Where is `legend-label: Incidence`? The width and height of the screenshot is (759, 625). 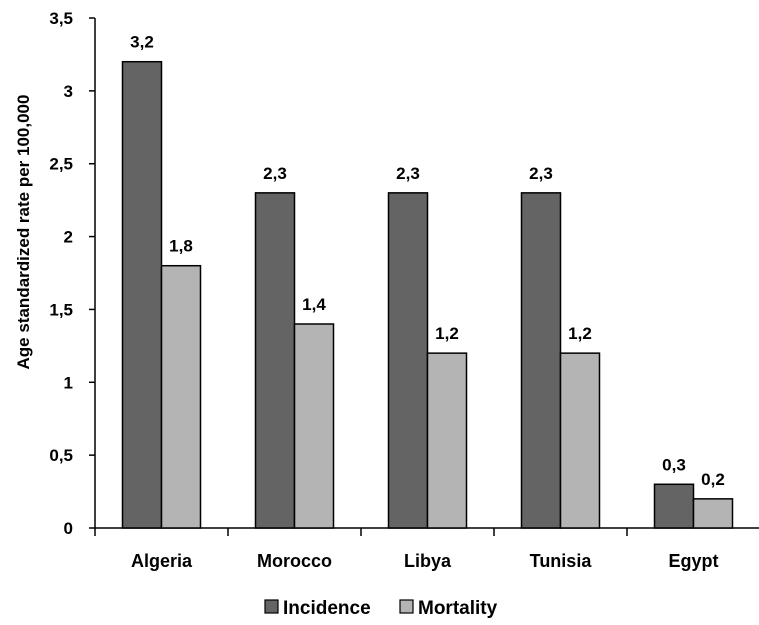 legend-label: Incidence is located at coordinates (327, 608).